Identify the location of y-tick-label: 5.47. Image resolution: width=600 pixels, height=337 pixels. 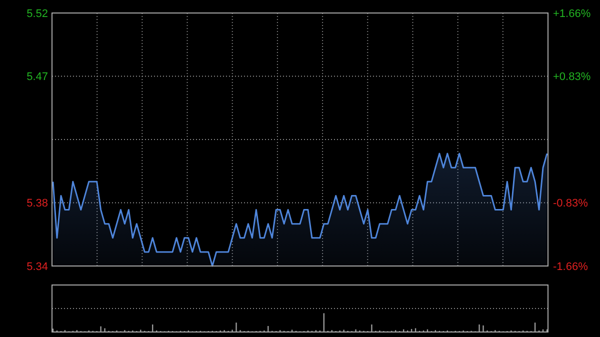
(37, 77).